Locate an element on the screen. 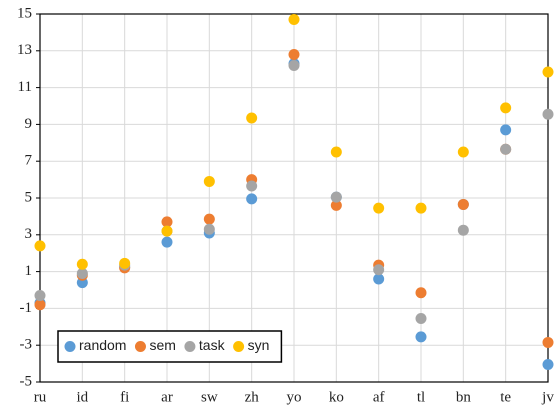  y-tick-label: -1 is located at coordinates (26, 308).